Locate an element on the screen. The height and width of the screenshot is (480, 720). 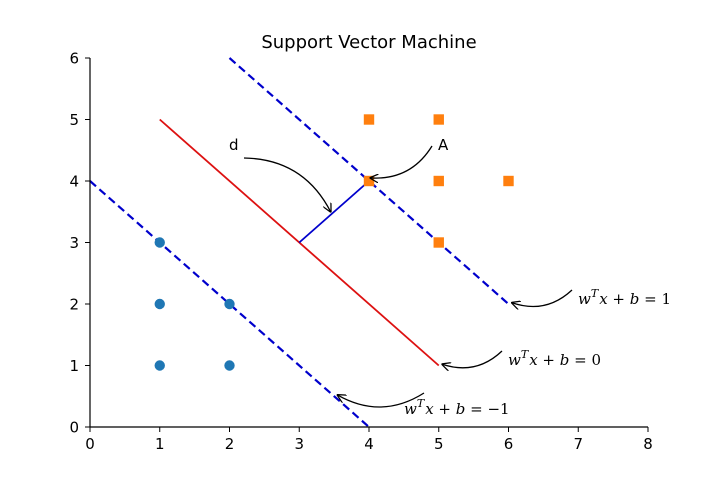
y-tick-label: 3 is located at coordinates (74, 243).